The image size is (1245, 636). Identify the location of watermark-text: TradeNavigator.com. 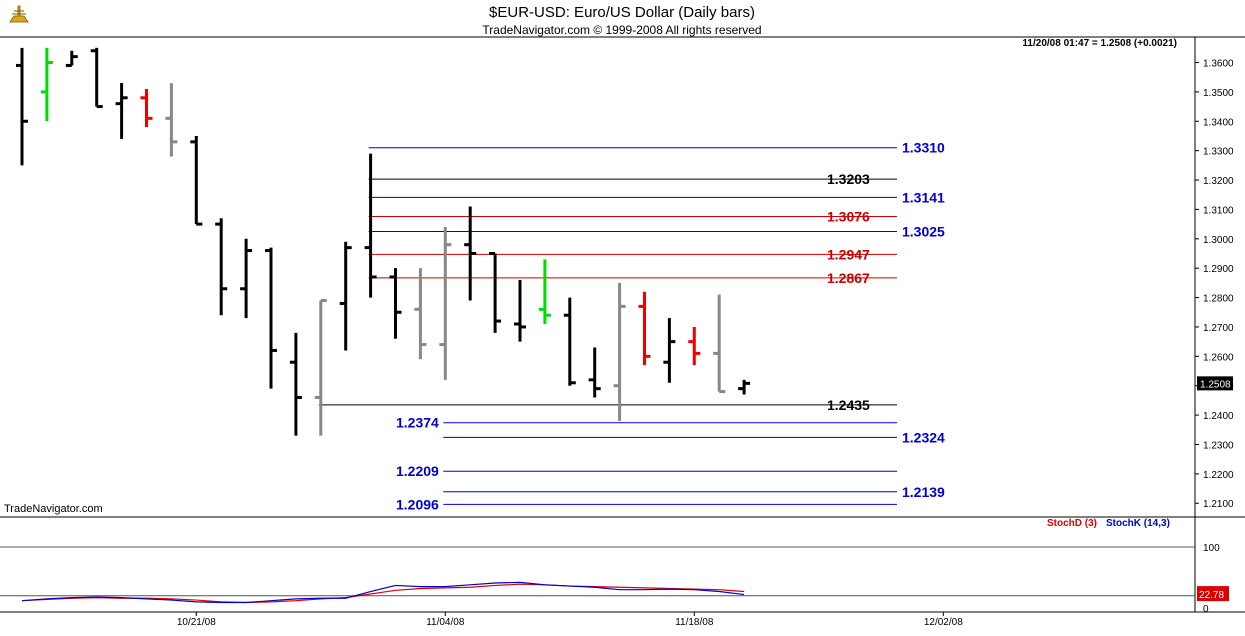
(53, 509).